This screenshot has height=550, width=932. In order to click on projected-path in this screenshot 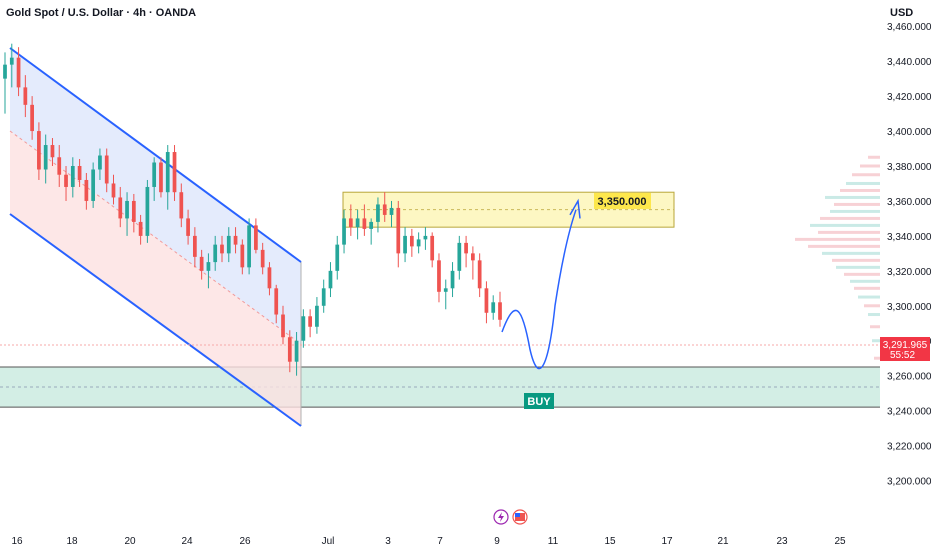, I will do `click(539, 289)`.